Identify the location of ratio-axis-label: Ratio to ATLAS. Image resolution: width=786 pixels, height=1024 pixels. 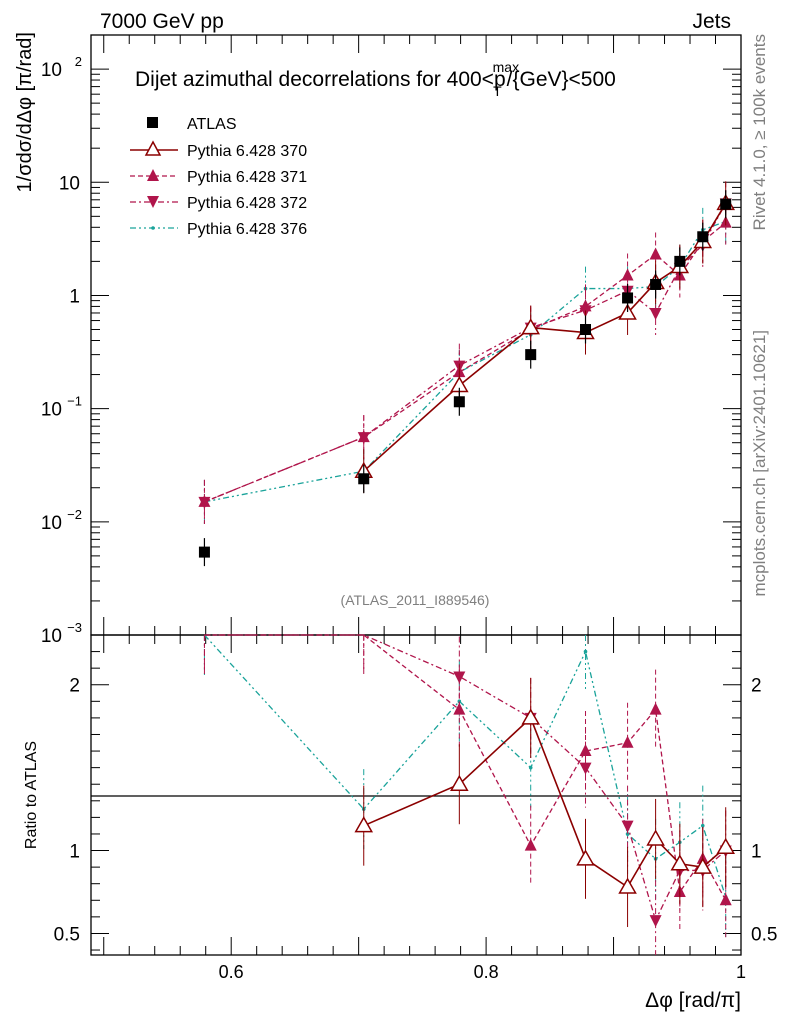
(31, 795).